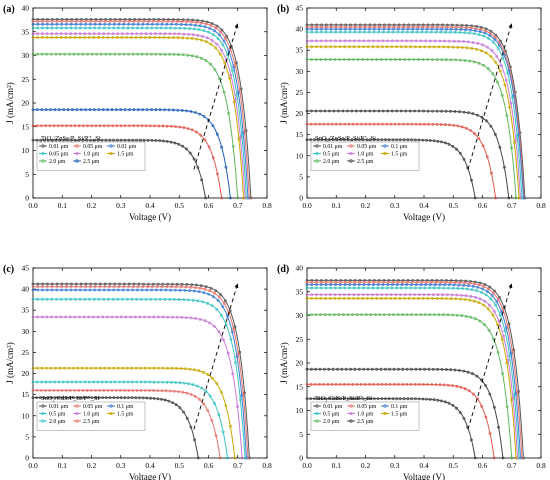 The width and height of the screenshot is (550, 480). Describe the element at coordinates (510, 286) in the screenshot. I see `trend-arrowhead` at that location.